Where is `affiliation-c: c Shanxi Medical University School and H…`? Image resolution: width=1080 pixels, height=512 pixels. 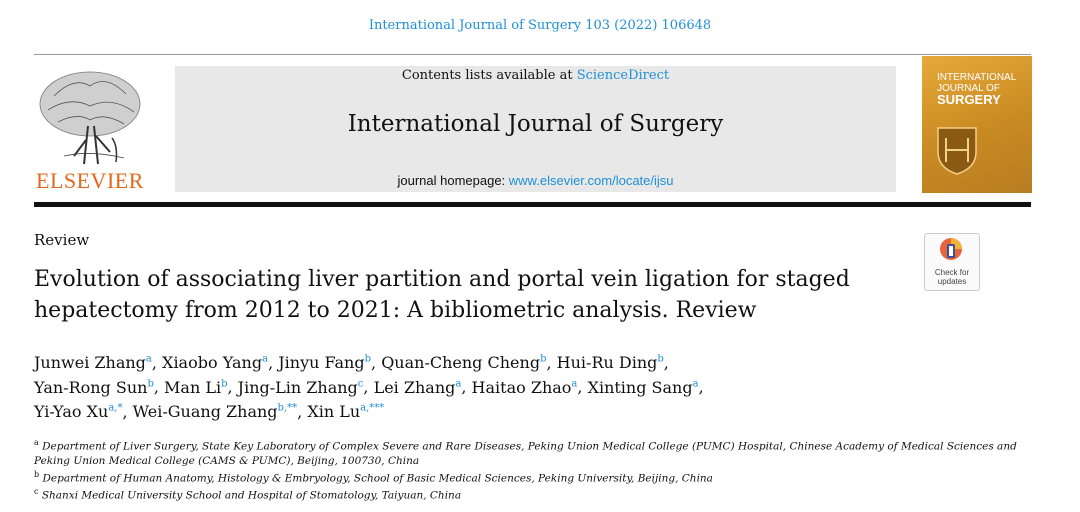 affiliation-c: c Shanxi Medical University School and H… is located at coordinates (248, 494).